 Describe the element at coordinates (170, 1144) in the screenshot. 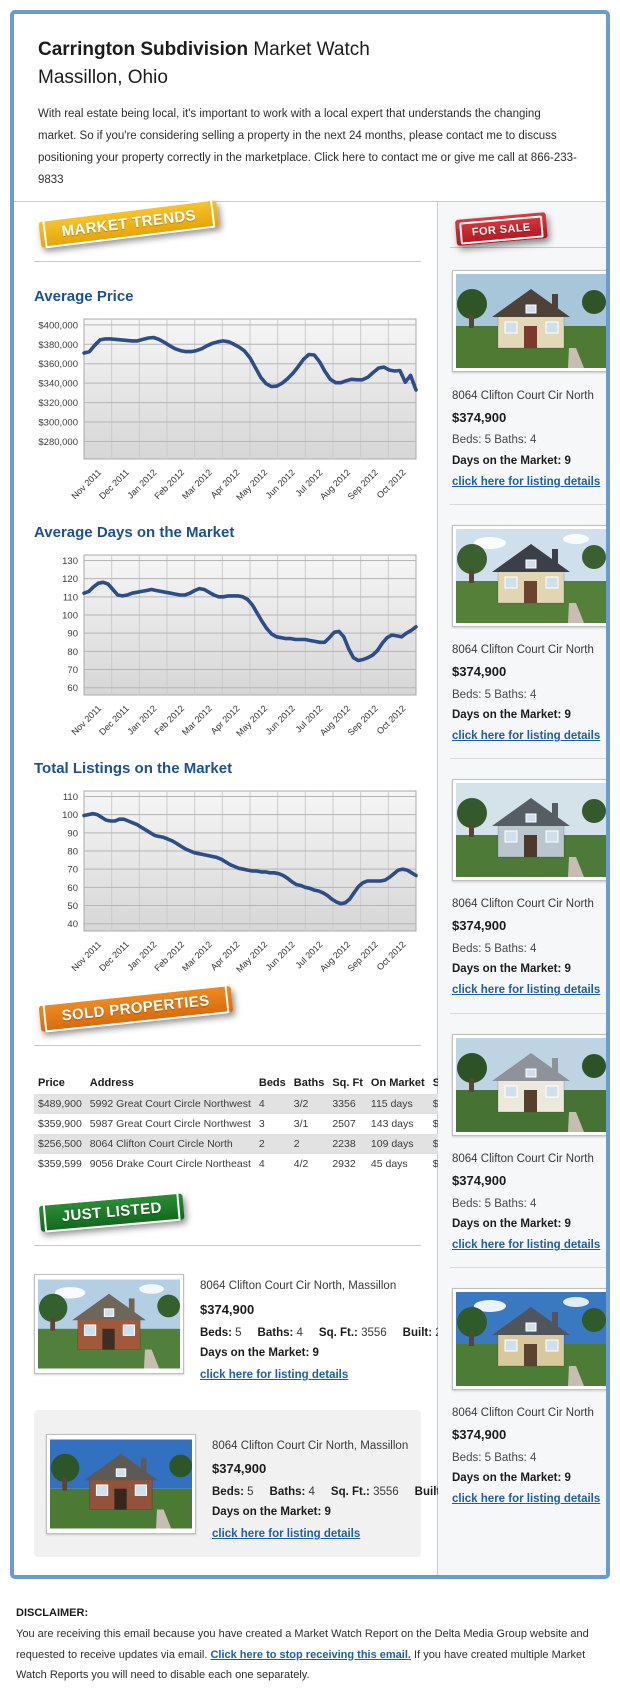

I see `table-cell: 8064 Clifton Court Circle North` at that location.